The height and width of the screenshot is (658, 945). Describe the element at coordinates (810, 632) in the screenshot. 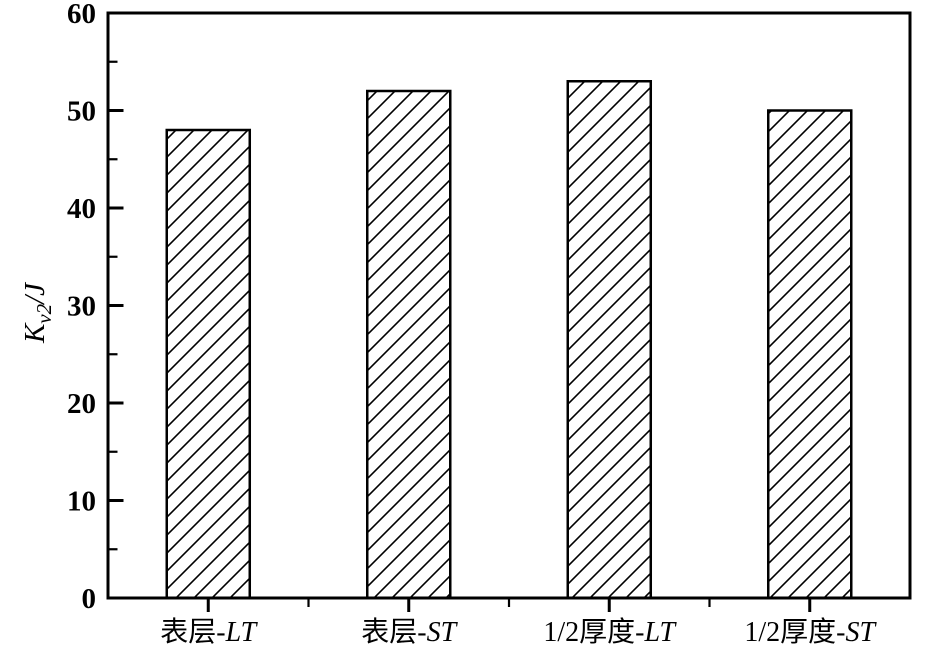

I see `x-tick-label-3: 1/2厚度-ST` at that location.